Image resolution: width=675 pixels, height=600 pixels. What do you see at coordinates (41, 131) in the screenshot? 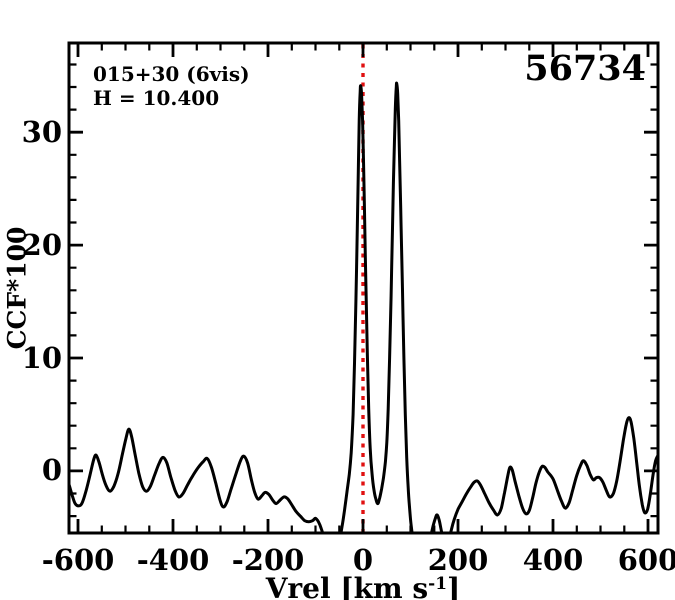
I see `y-tick-label: 30` at bounding box center [41, 131].